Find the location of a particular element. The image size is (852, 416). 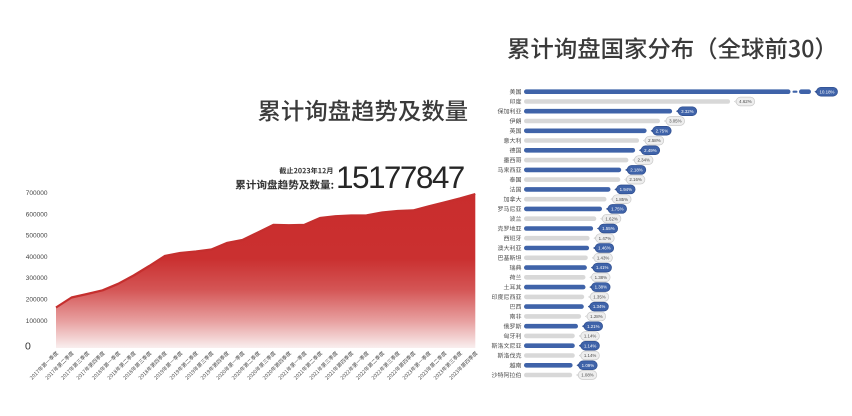

svg-text: 1.62% is located at coordinates (611, 218).